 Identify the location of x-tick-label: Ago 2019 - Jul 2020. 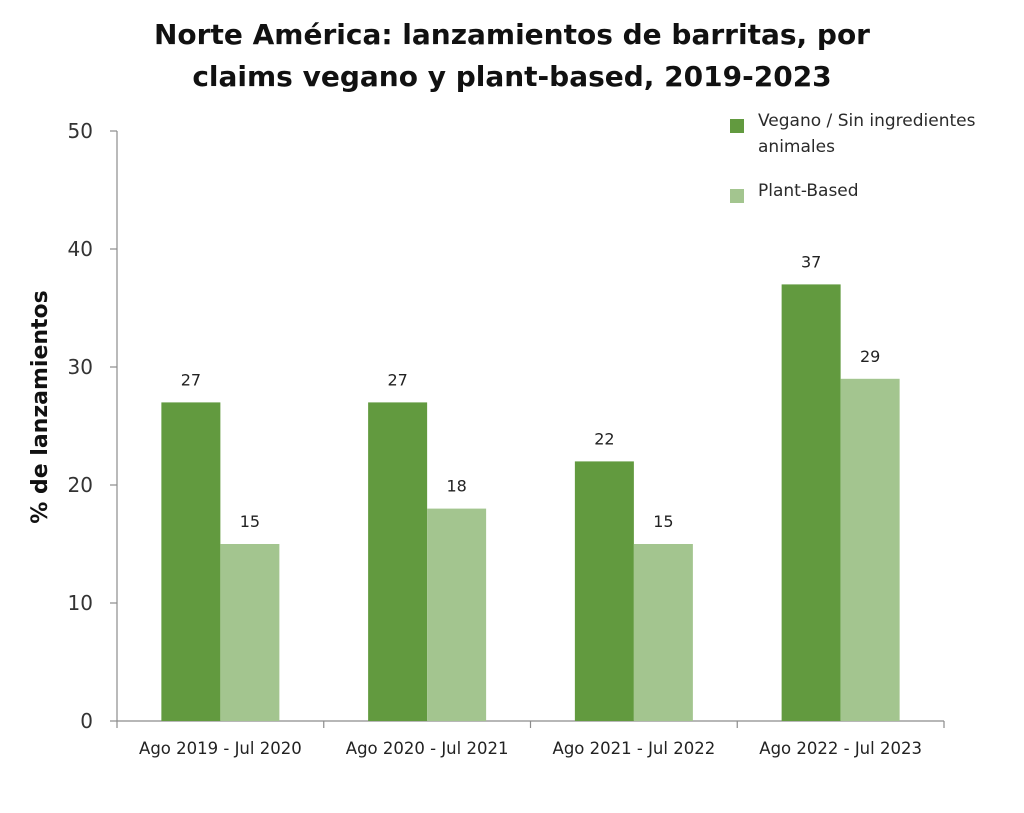
(220, 748).